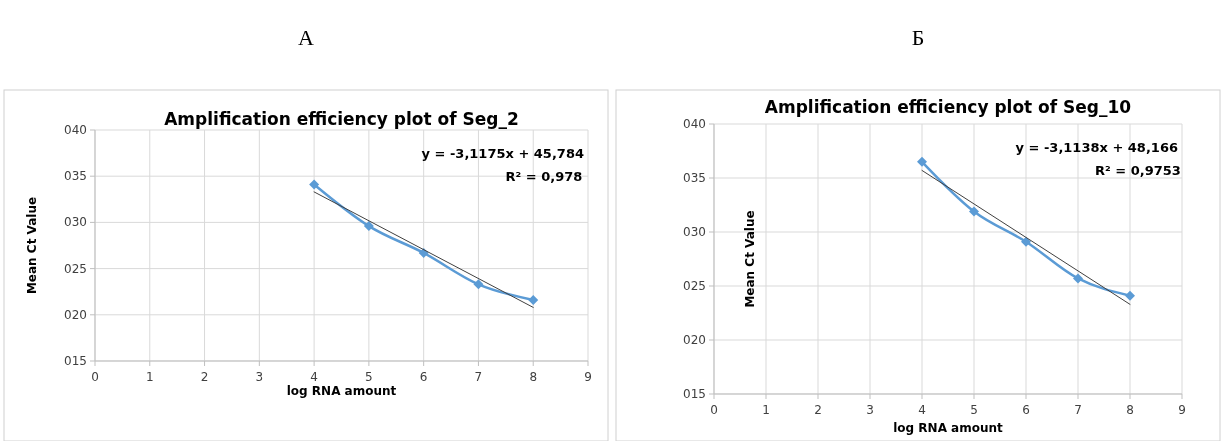  What do you see at coordinates (1138, 170) in the screenshot?
I see `annotation: R² = 0,9753` at bounding box center [1138, 170].